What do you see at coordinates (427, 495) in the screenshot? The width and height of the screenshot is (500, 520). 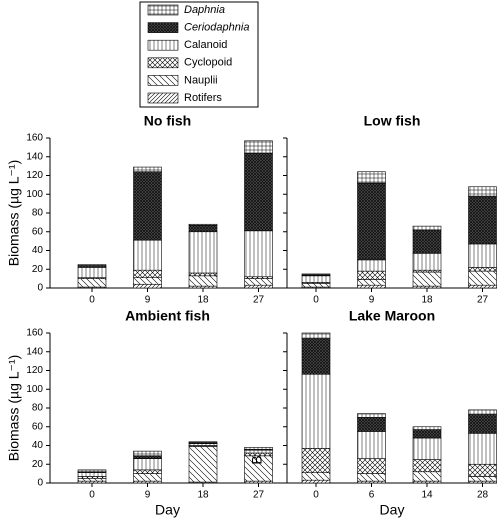 I see `x-tick-label: 14` at bounding box center [427, 495].